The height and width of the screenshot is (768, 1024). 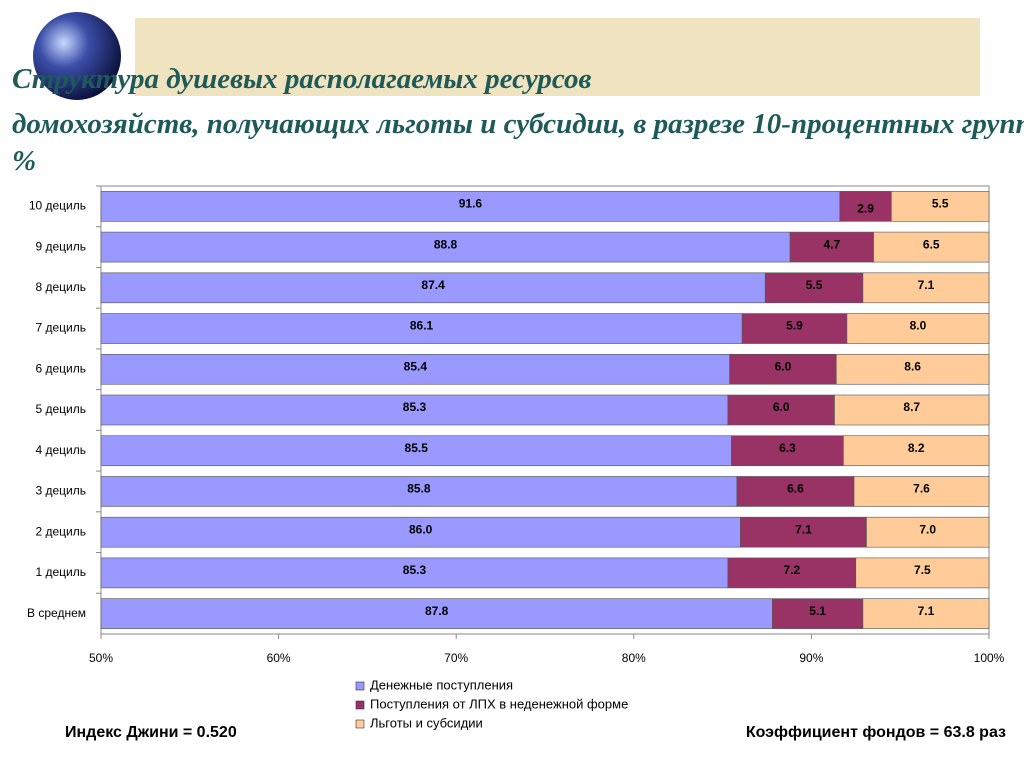 I want to click on legend, so click(x=522, y=706).